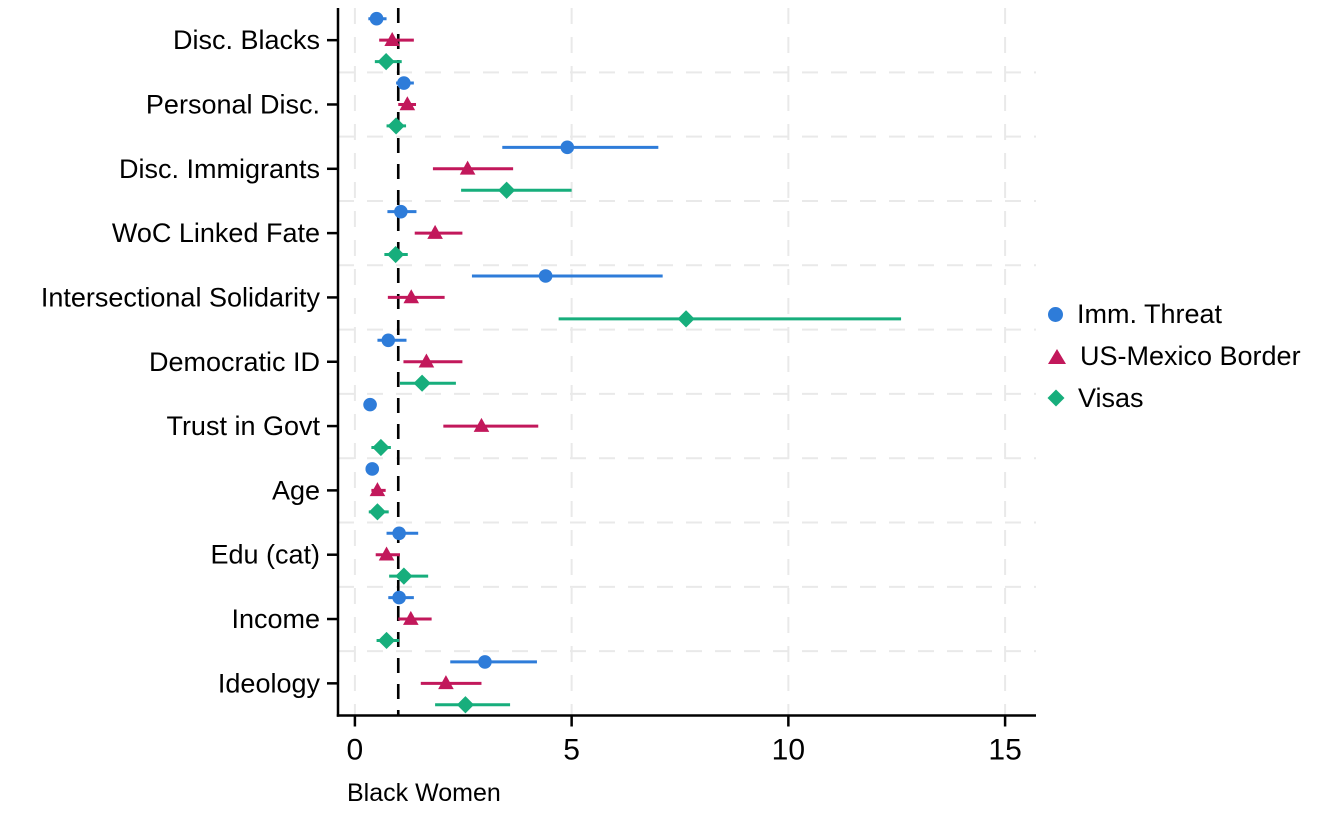  What do you see at coordinates (234, 362) in the screenshot?
I see `y-tick-label: Democratic ID` at bounding box center [234, 362].